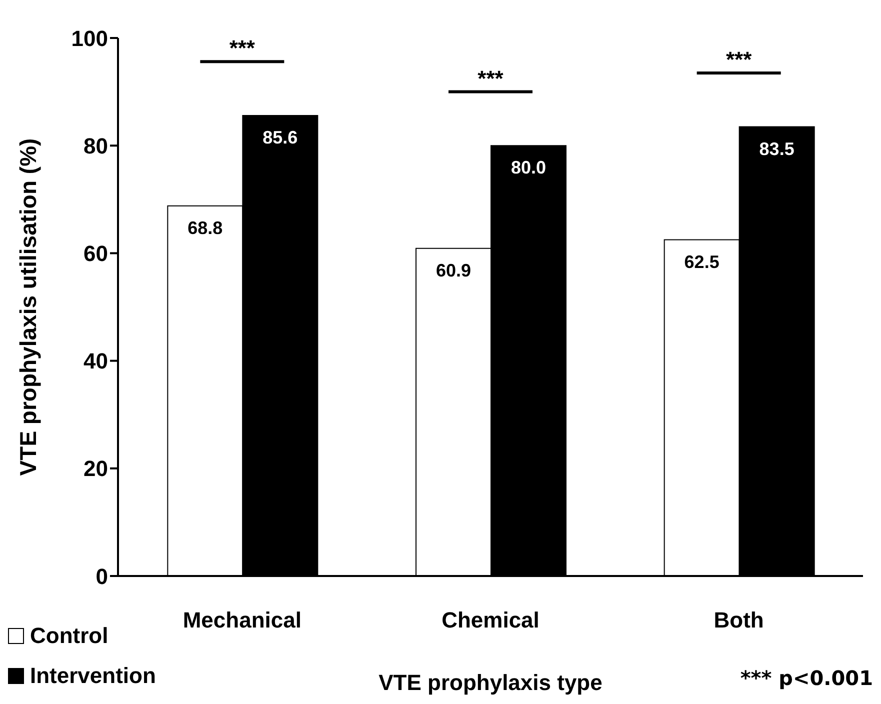 Image resolution: width=881 pixels, height=704 pixels. I want to click on x-axis-title: VTE prophylaxis type, so click(490, 682).